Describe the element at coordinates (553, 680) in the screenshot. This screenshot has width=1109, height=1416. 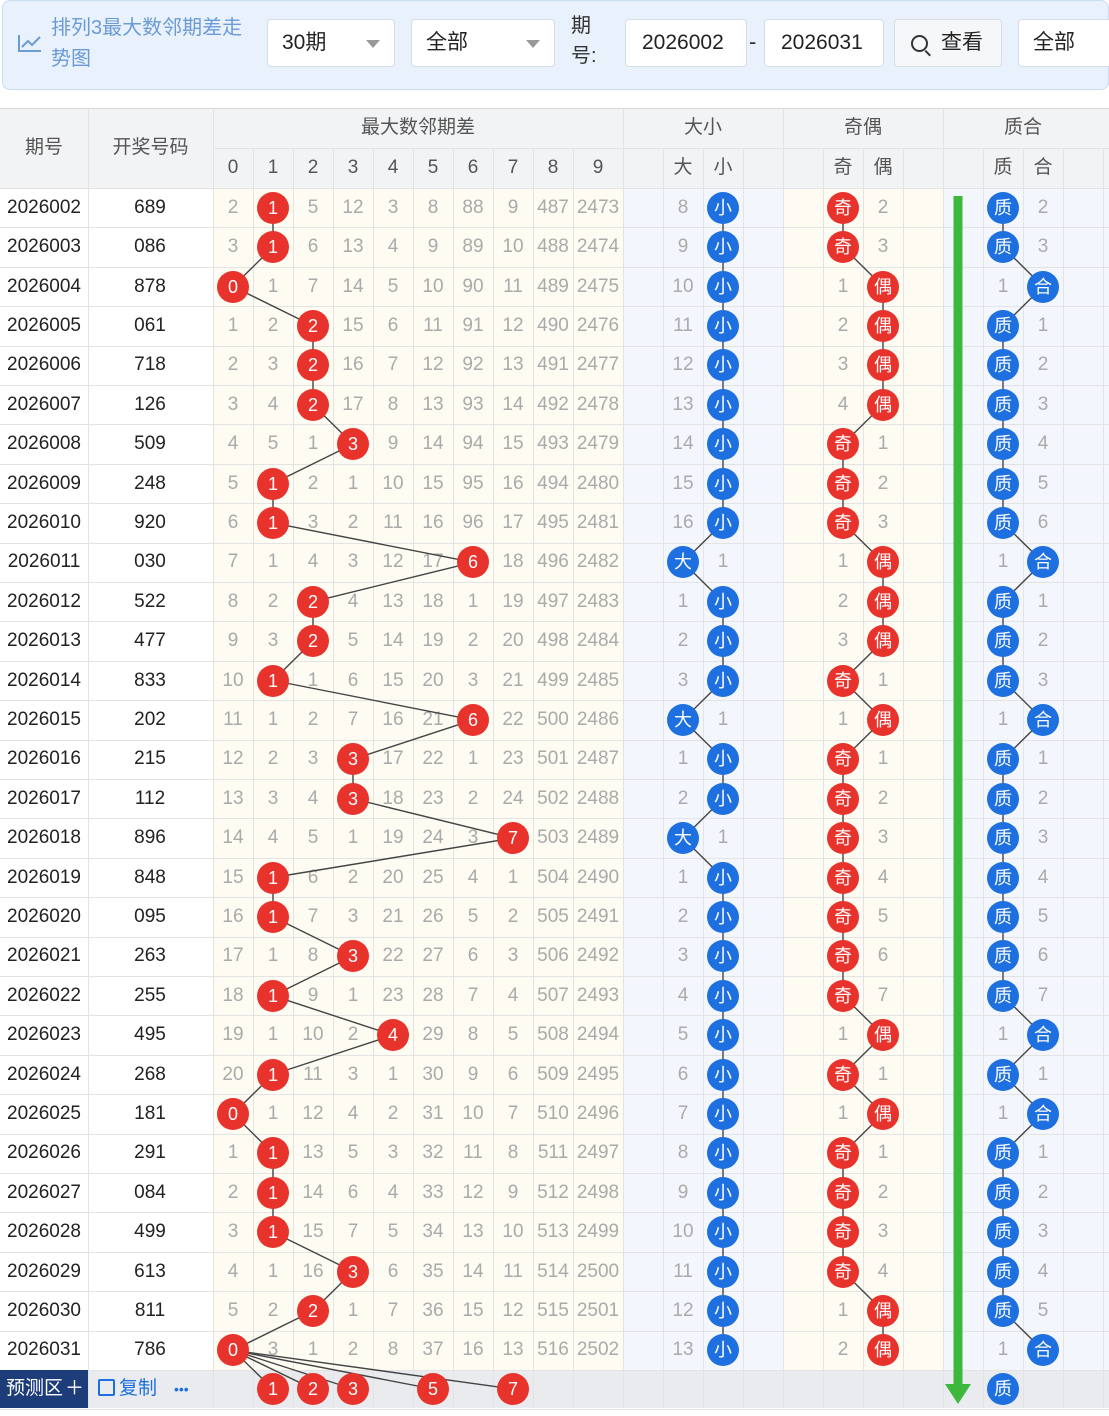
I see `diff-miss-cell: 499` at that location.